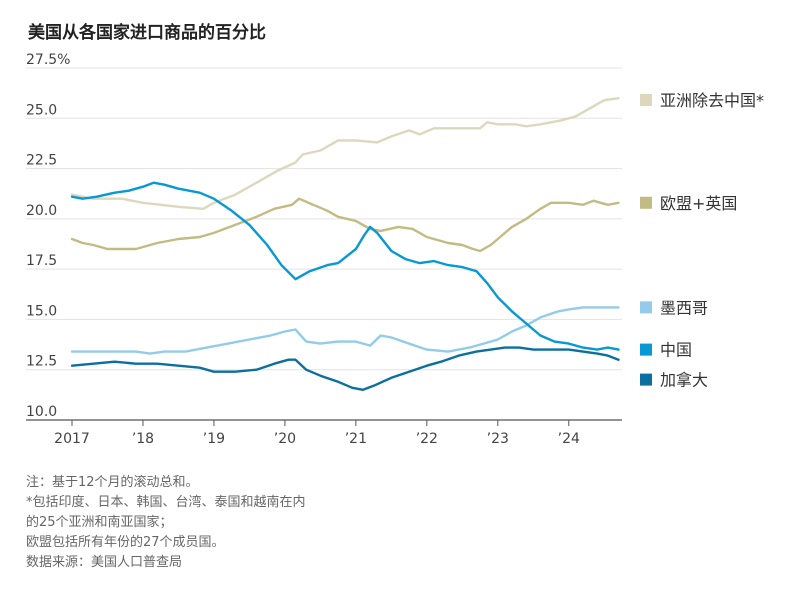  Describe the element at coordinates (356, 439) in the screenshot. I see `x-tick-label: ’21` at that location.